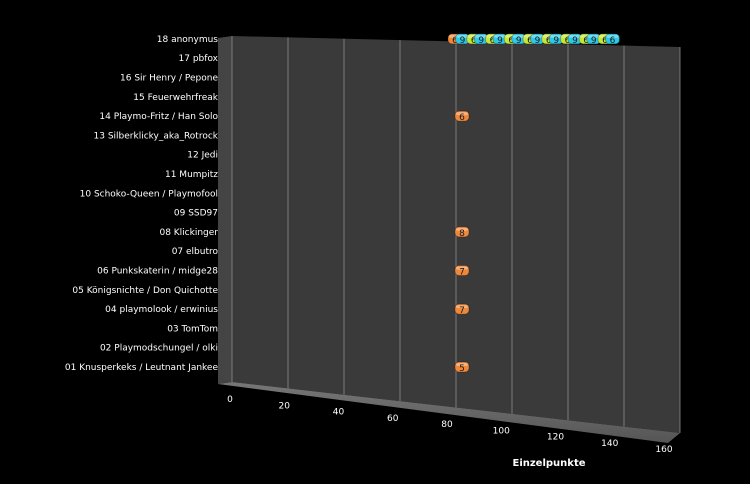 This screenshot has width=750, height=484. I want to click on floor, so click(449, 412).